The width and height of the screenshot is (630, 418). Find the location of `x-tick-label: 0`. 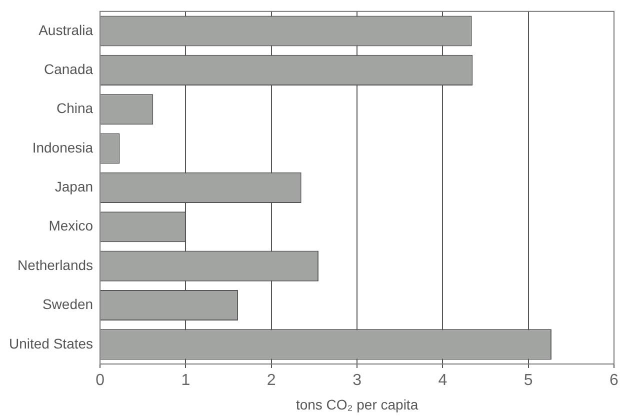

x-tick-label: 0 is located at coordinates (100, 381).